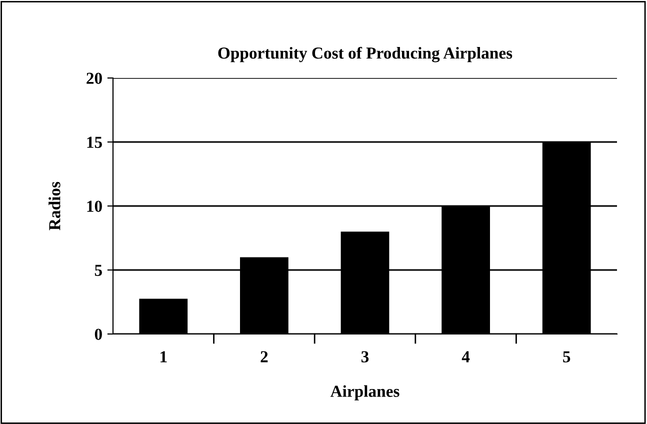 This screenshot has height=424, width=647. I want to click on y-axis-title: Radios, so click(54, 206).